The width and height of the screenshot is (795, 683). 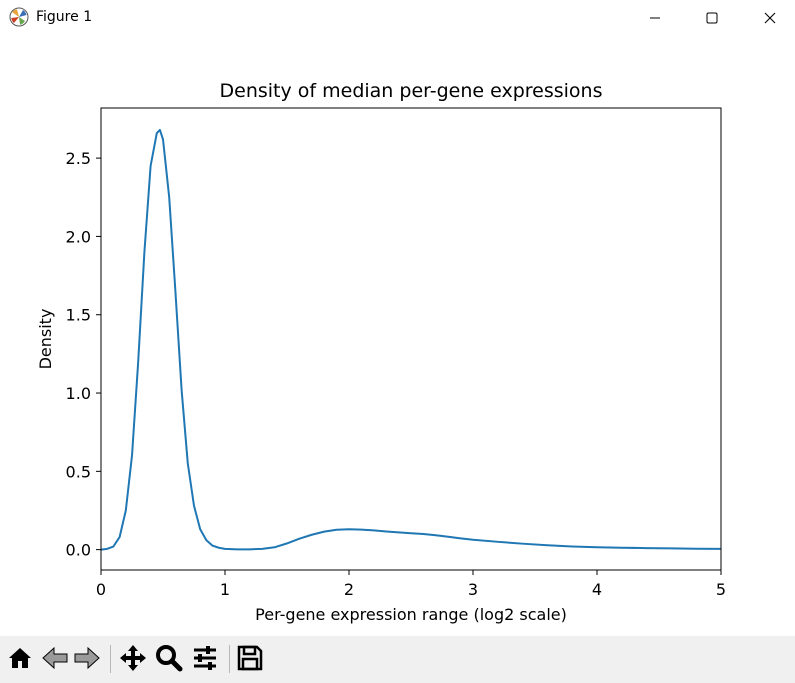 What do you see at coordinates (411, 614) in the screenshot?
I see `x-axis-label: Per-gene expression range (log2 scale)` at bounding box center [411, 614].